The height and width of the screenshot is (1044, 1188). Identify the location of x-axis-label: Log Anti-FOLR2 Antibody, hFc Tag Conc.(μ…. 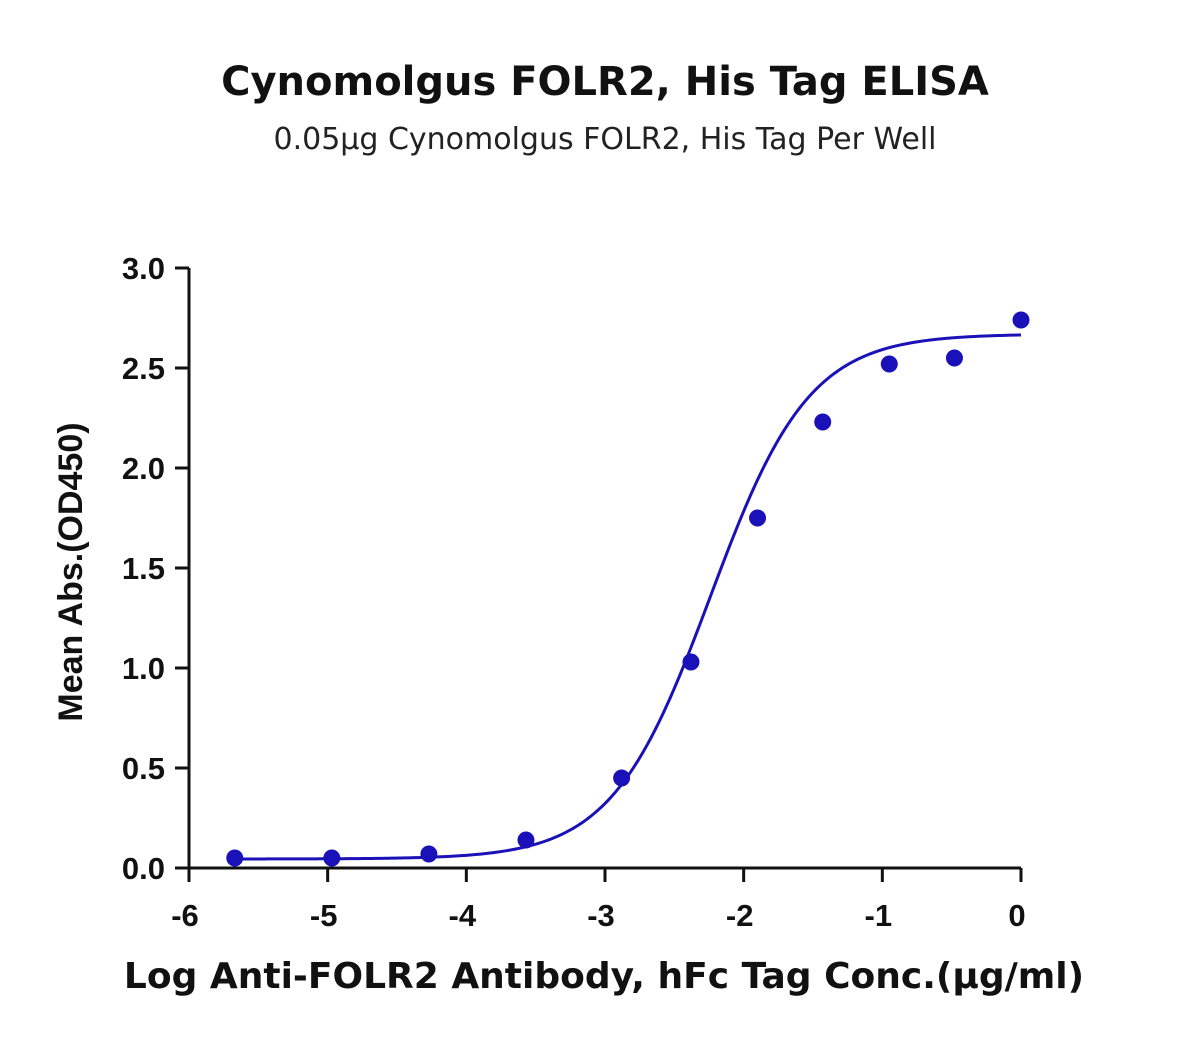
(604, 976).